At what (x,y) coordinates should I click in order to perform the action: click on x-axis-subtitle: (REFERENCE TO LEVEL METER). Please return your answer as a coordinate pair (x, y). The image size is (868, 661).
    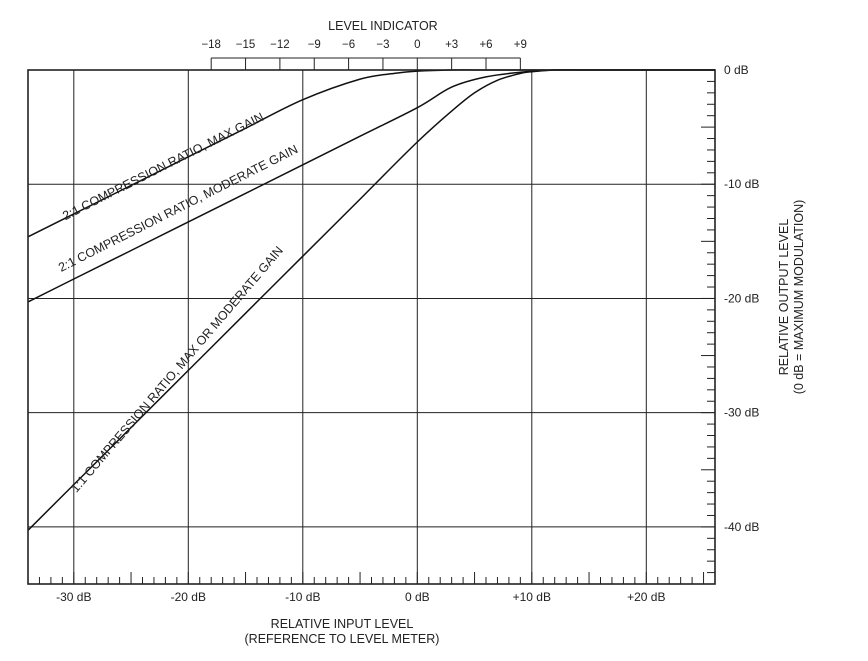
    Looking at the image, I should click on (342, 639).